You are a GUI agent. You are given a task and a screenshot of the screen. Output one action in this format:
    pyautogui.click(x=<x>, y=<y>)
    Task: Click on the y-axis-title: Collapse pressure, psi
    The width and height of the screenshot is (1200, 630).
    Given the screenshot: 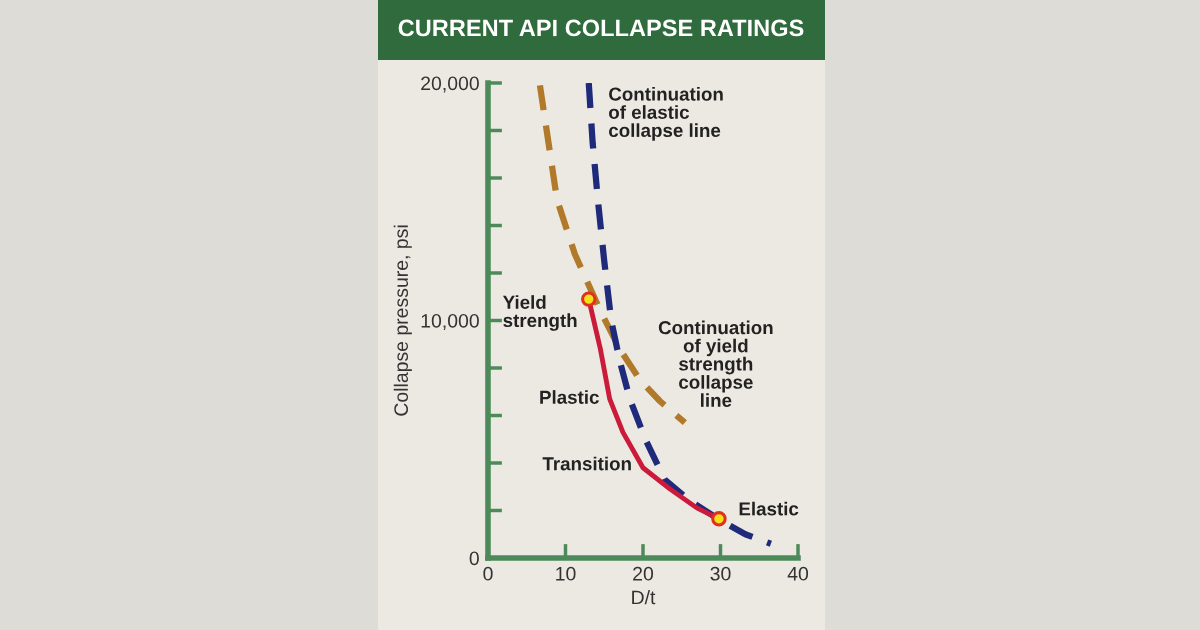 What is the action you would take?
    pyautogui.click(x=402, y=320)
    